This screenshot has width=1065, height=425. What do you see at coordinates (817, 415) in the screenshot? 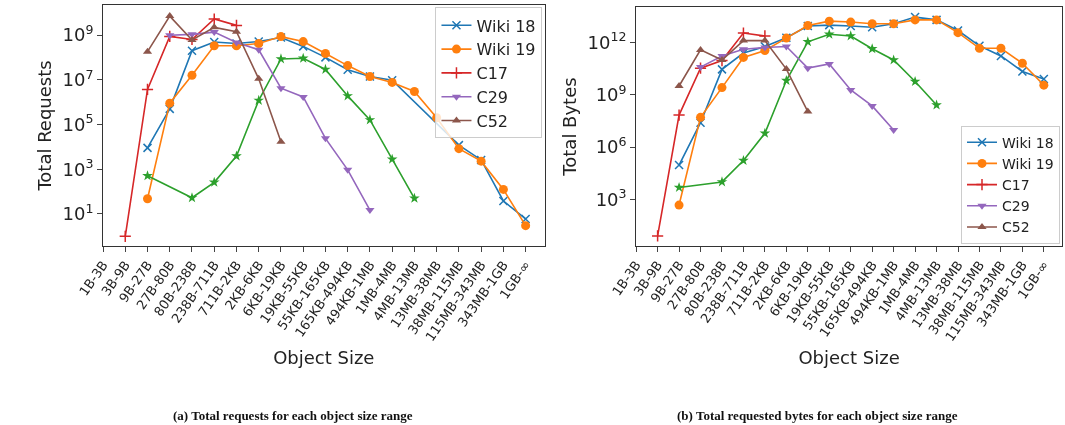
I see `text: (b) Total requested bytes for each object size range` at bounding box center [817, 415].